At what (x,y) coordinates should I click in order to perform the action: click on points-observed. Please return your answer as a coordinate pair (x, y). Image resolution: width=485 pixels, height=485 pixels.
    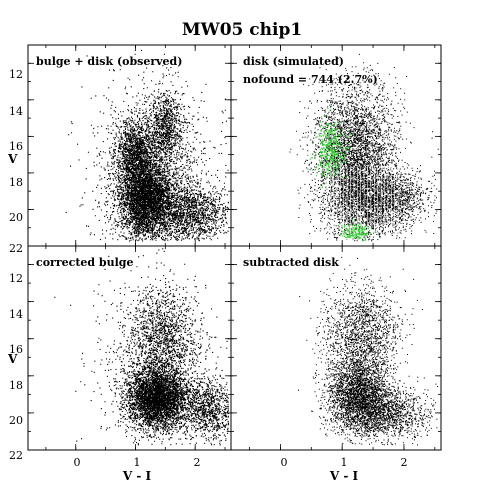
    Looking at the image, I should click on (147, 145).